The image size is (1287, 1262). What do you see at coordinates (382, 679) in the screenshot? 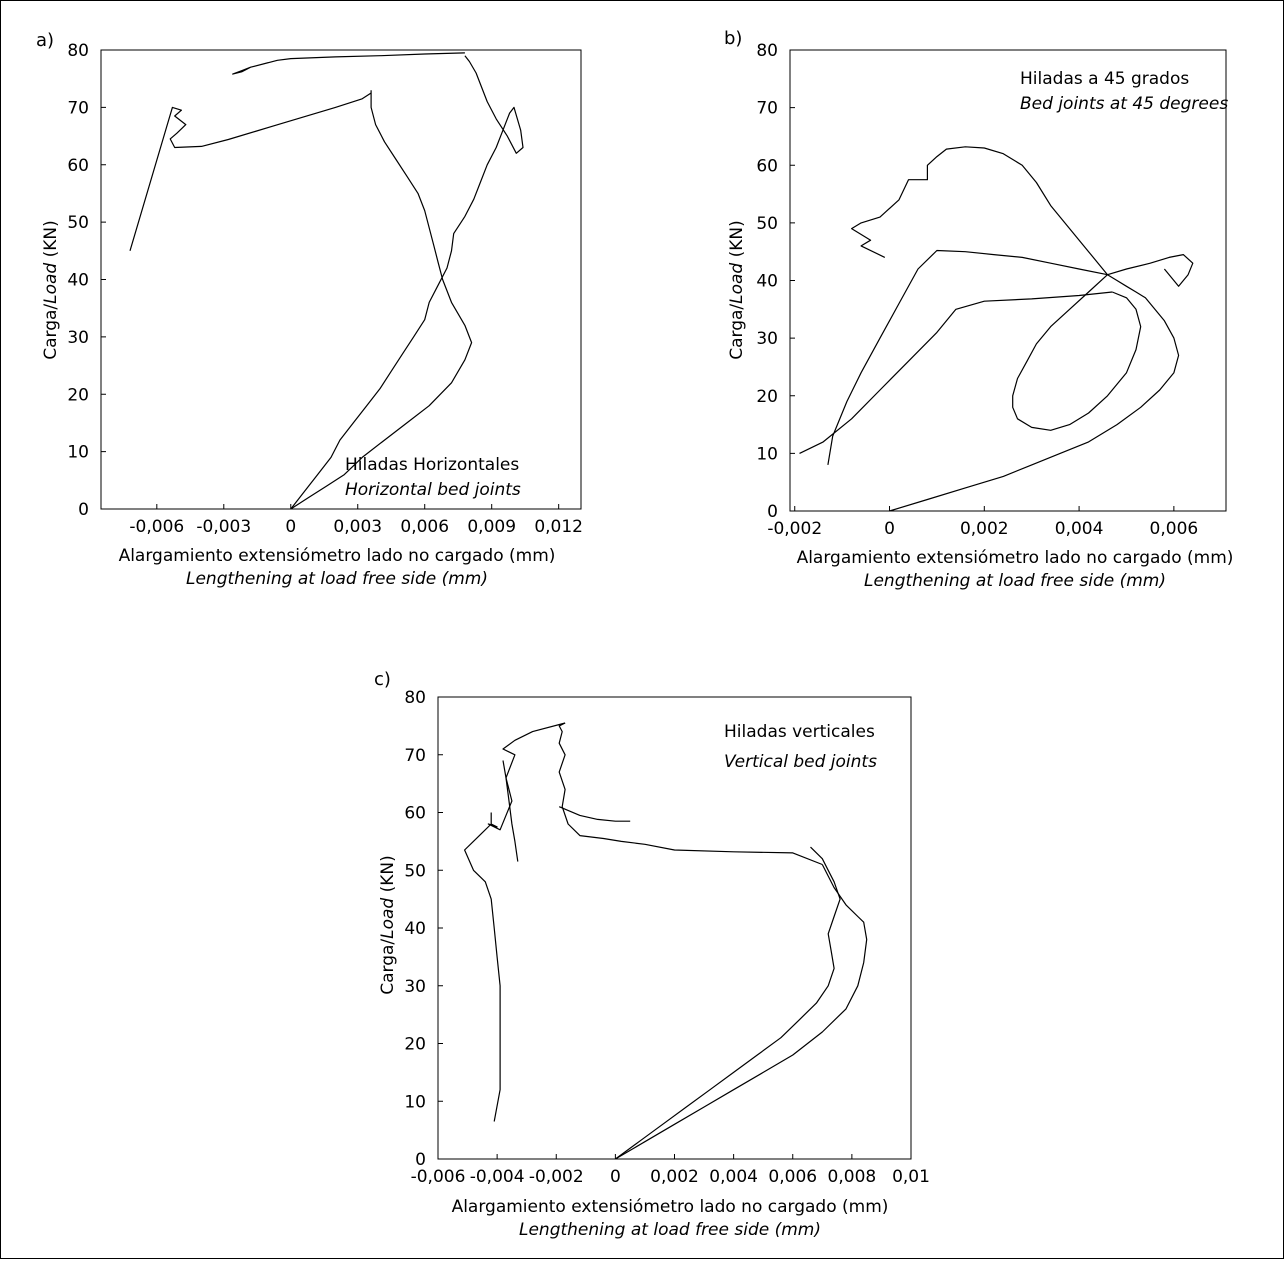
I see `panel-label-c: c)` at bounding box center [382, 679].